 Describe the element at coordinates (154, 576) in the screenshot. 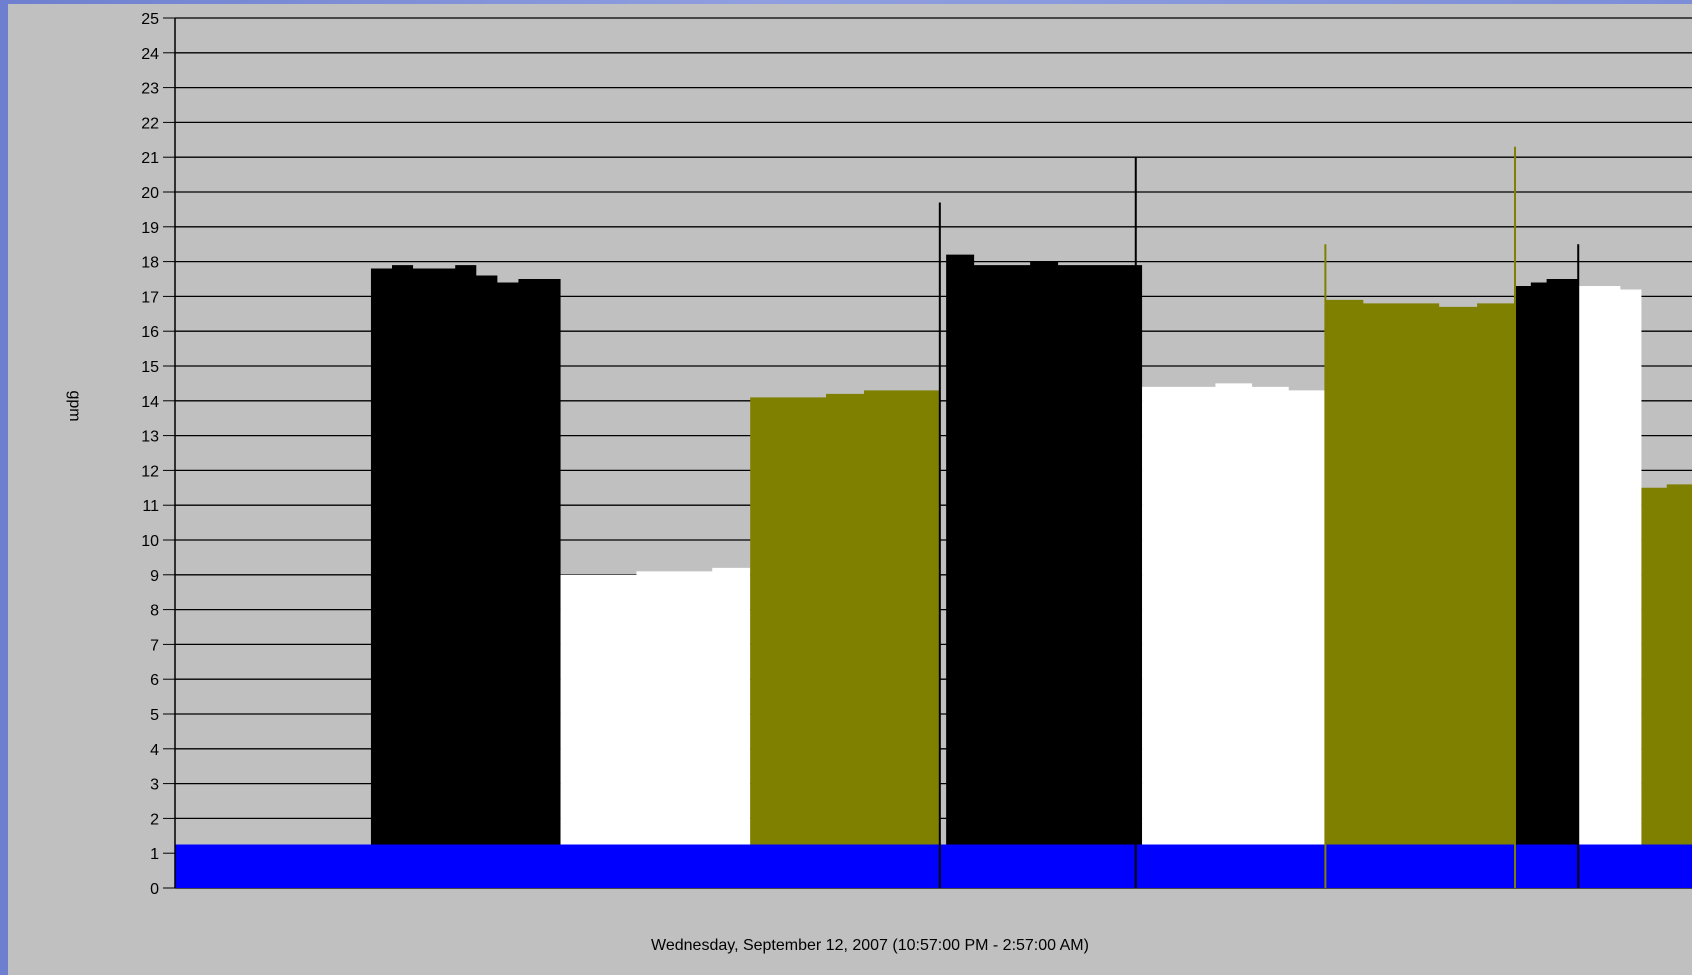

I see `y-tick-label: 9` at that location.